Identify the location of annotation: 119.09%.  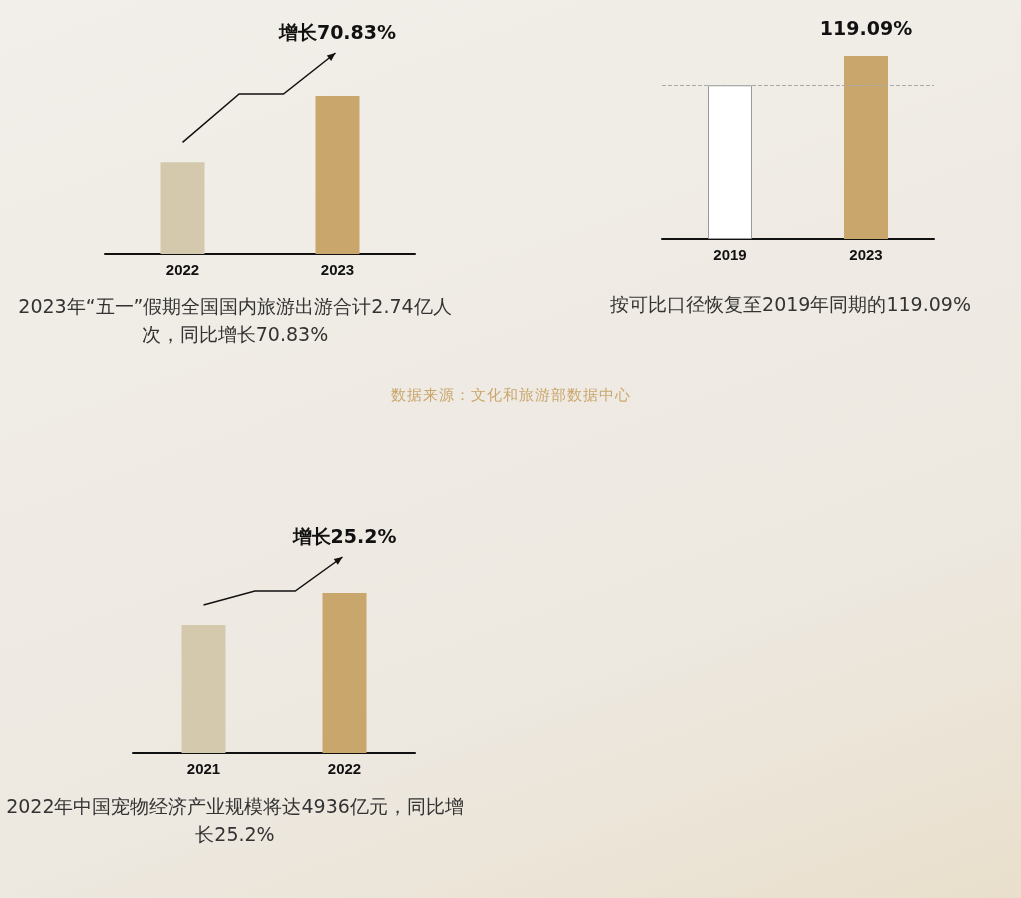
(866, 28).